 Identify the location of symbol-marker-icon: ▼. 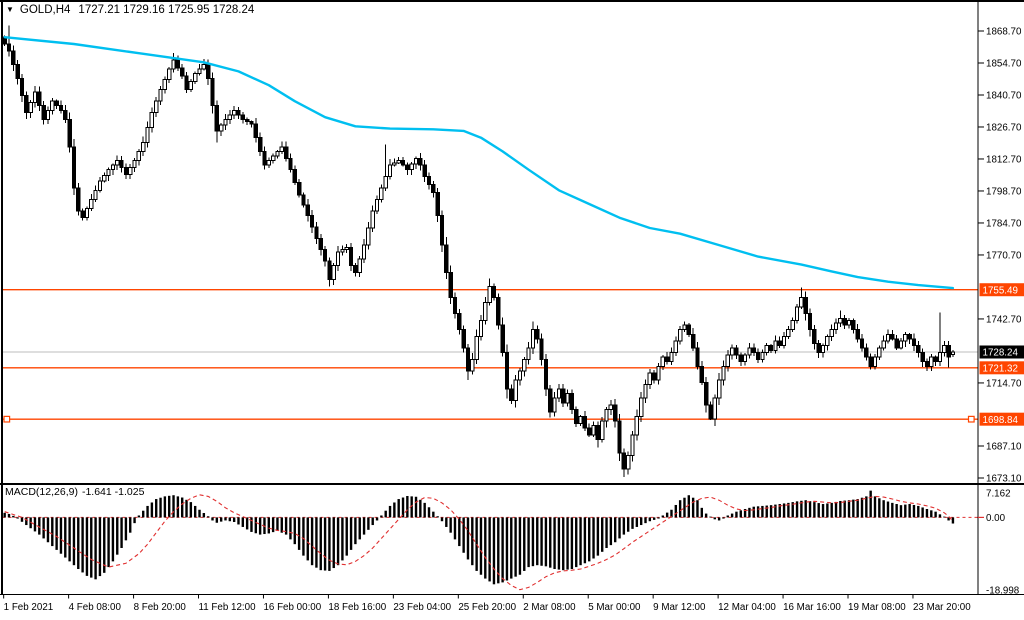
(10, 9).